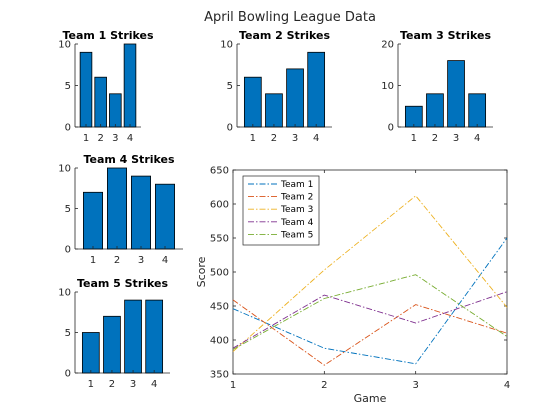 This screenshot has height=420, width=560. I want to click on y-tick-label: 500, so click(219, 273).